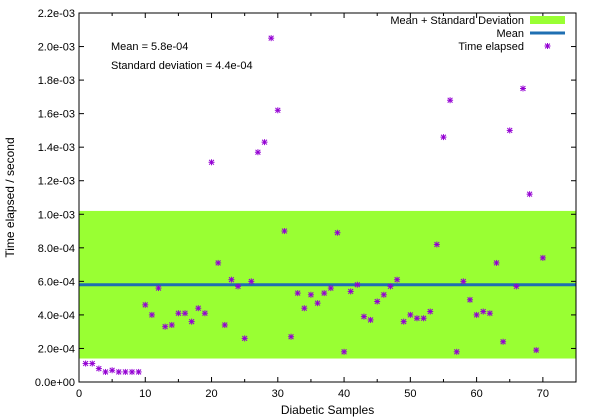  I want to click on x-tick-label: 70, so click(543, 394).